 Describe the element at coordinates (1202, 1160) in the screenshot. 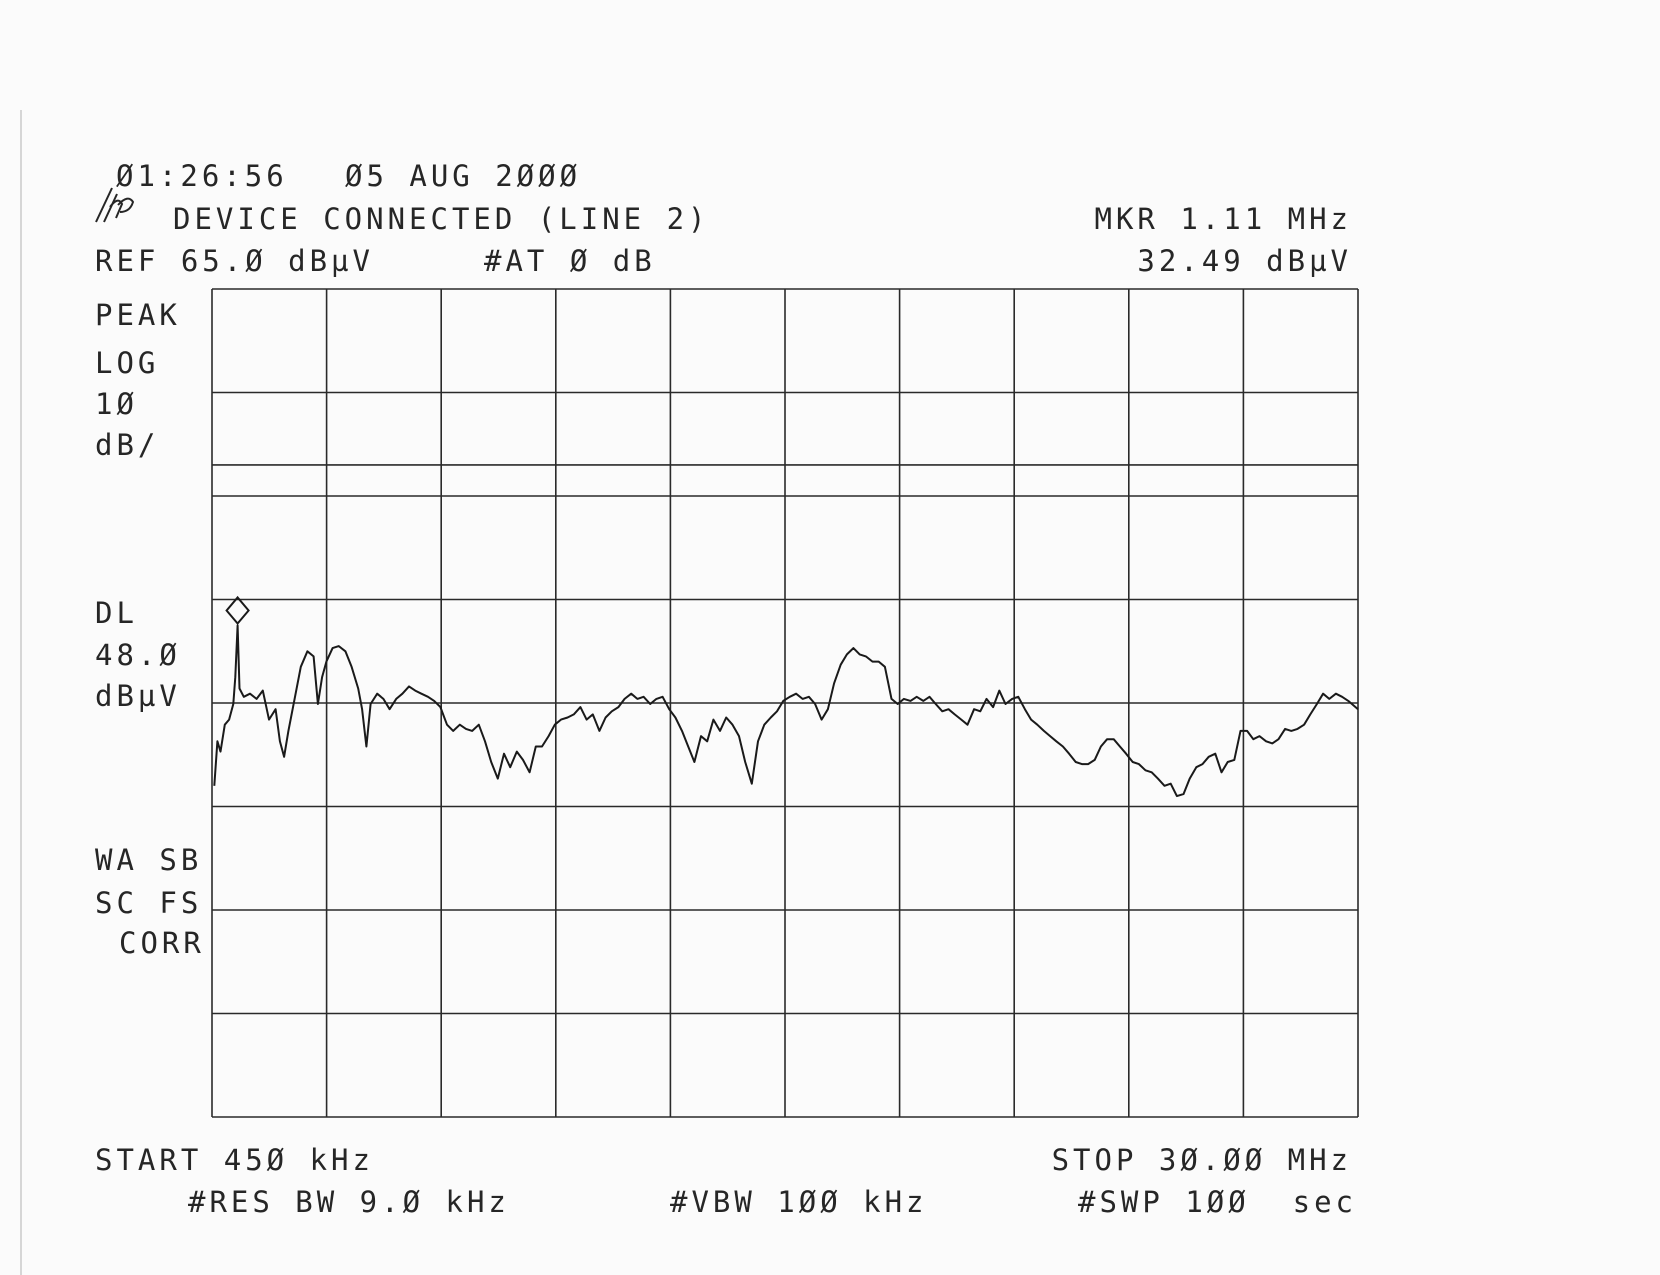

I see `stop-frequency: STOP 3Ø.ØØ MHz` at that location.